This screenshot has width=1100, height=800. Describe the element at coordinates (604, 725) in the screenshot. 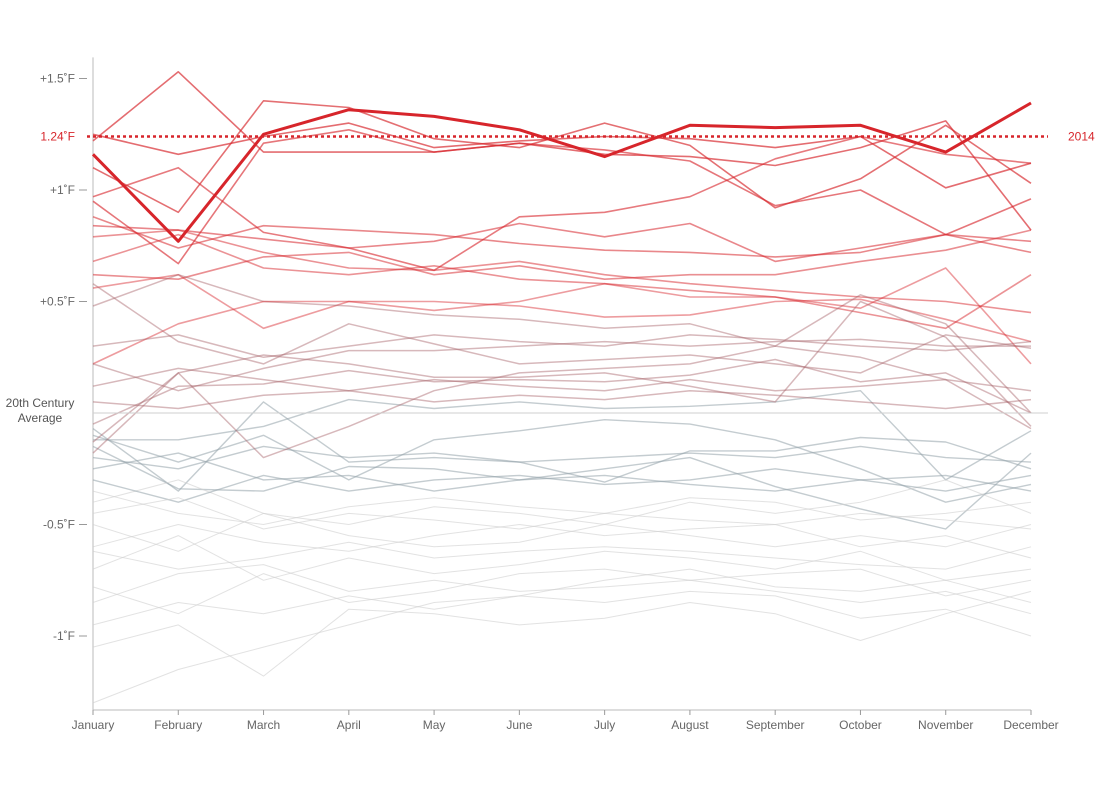

I see `x-tick-label: July` at that location.